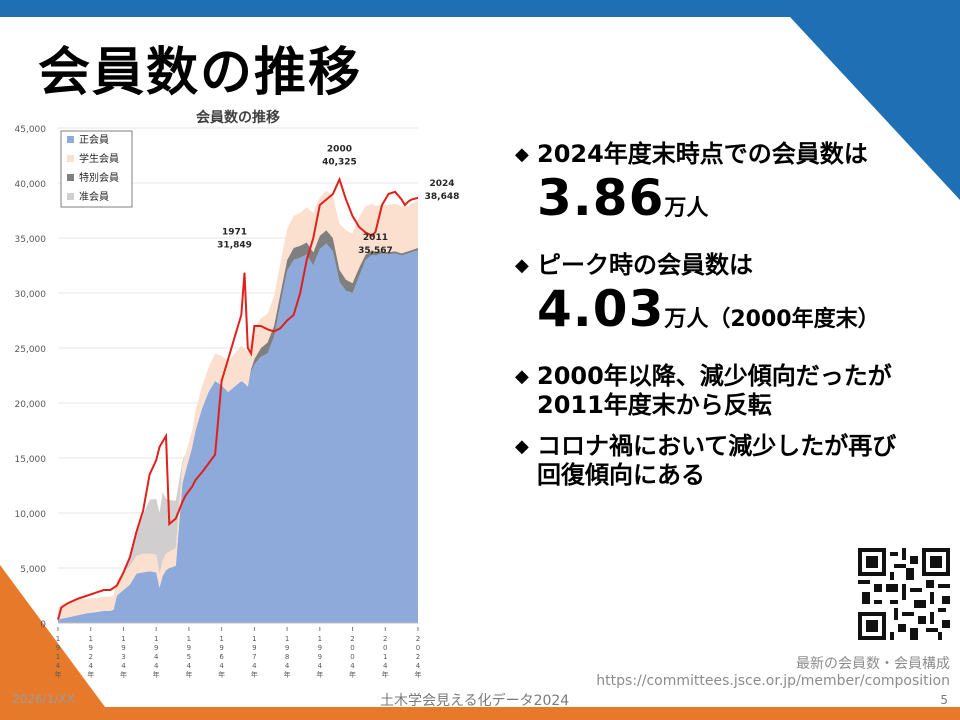  I want to click on y-tick-label: 40,000, so click(31, 185).